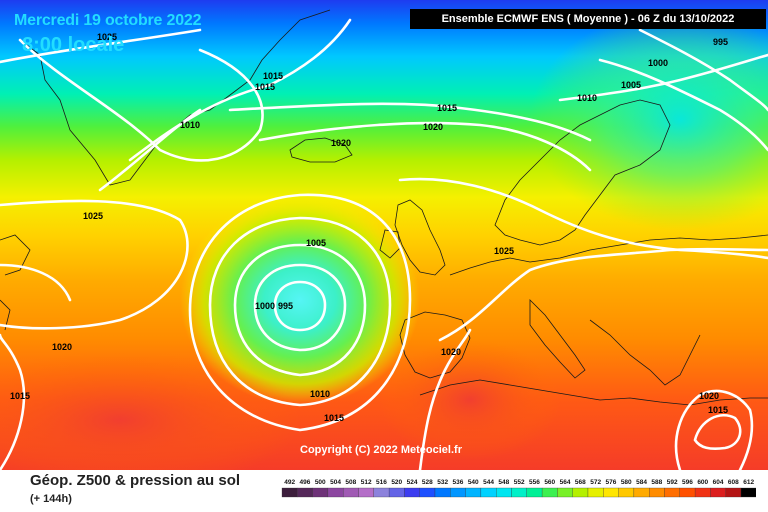 The height and width of the screenshot is (512, 768). I want to click on isobar-label-1015-east-med: 1015, so click(718, 410).